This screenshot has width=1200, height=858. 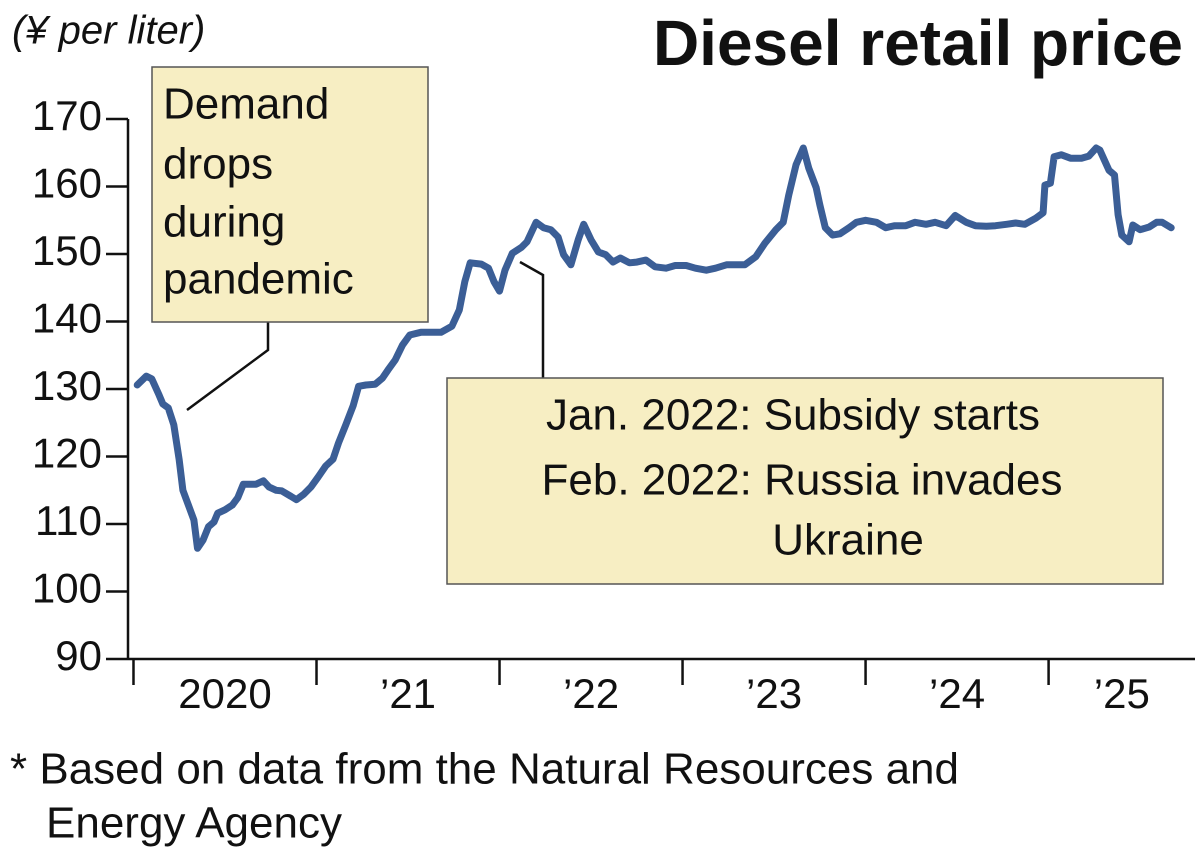 What do you see at coordinates (67, 588) in the screenshot?
I see `y-tick-label: 100` at bounding box center [67, 588].